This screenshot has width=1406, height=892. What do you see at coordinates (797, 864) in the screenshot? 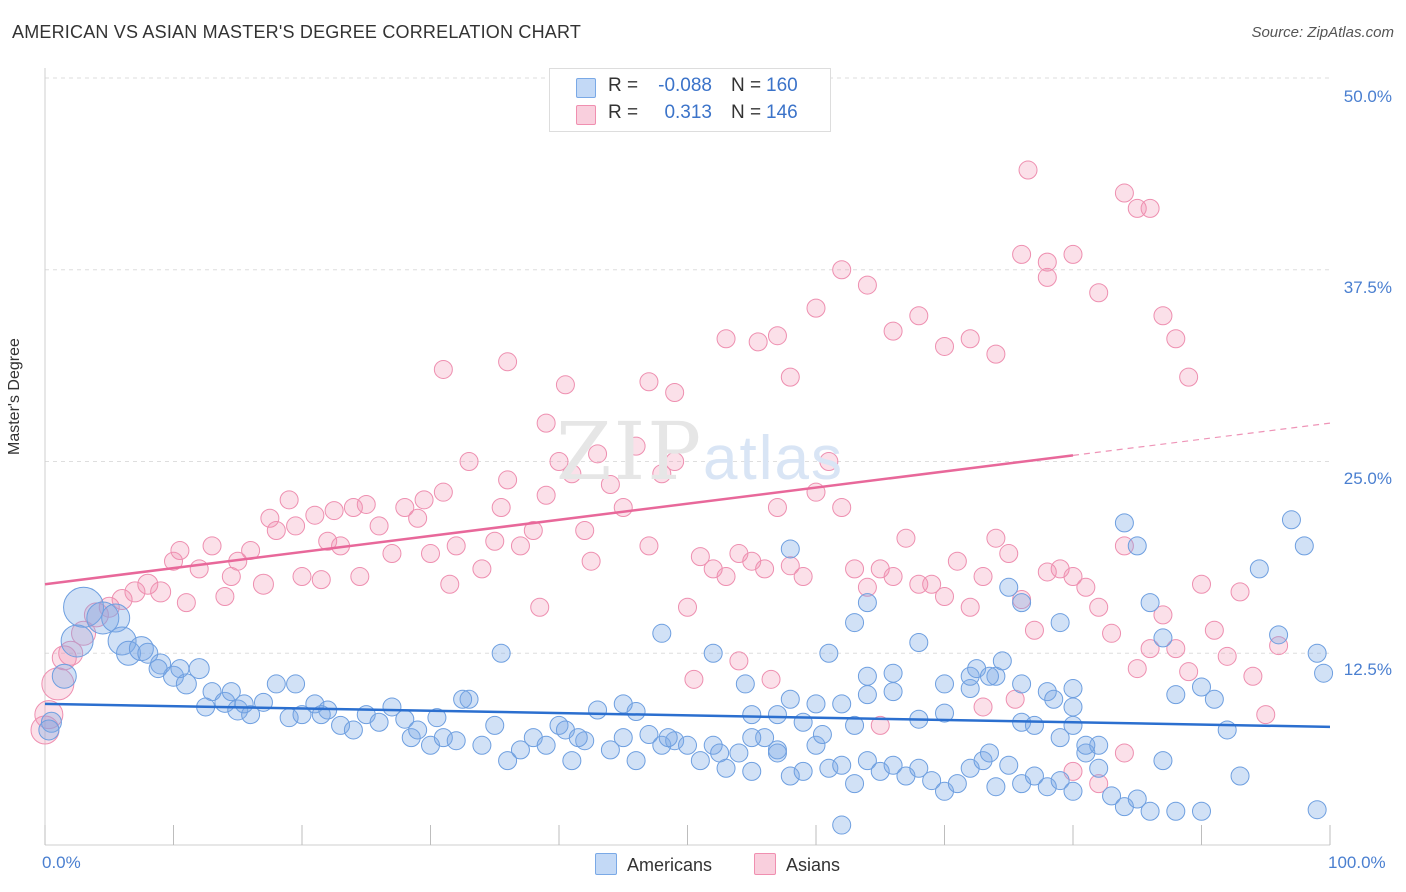
I see `legend-asians: Asians` at bounding box center [797, 864].